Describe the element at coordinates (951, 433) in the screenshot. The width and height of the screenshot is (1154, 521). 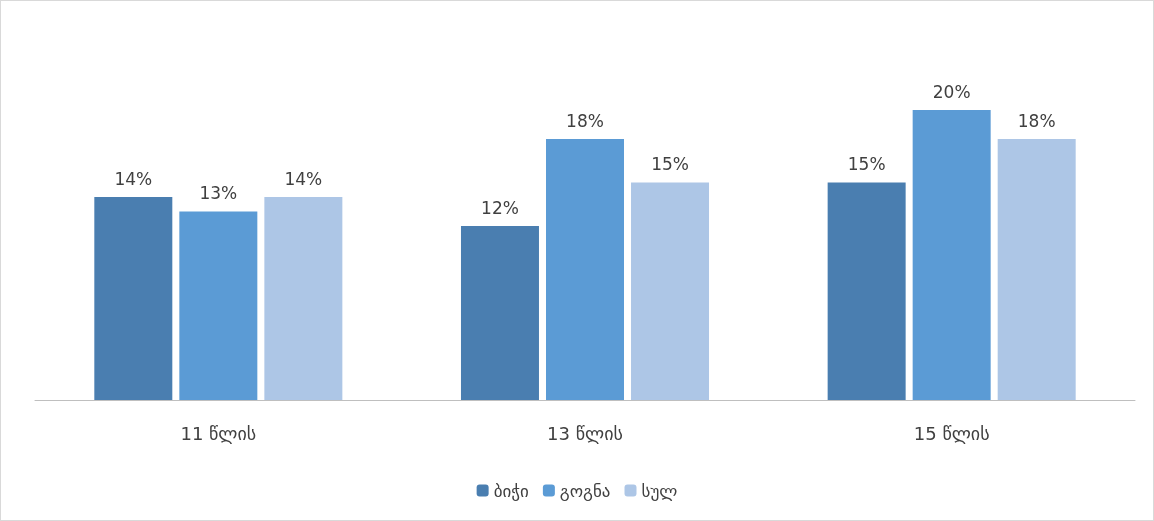
I see `x-tick-label: 15 წლის` at that location.